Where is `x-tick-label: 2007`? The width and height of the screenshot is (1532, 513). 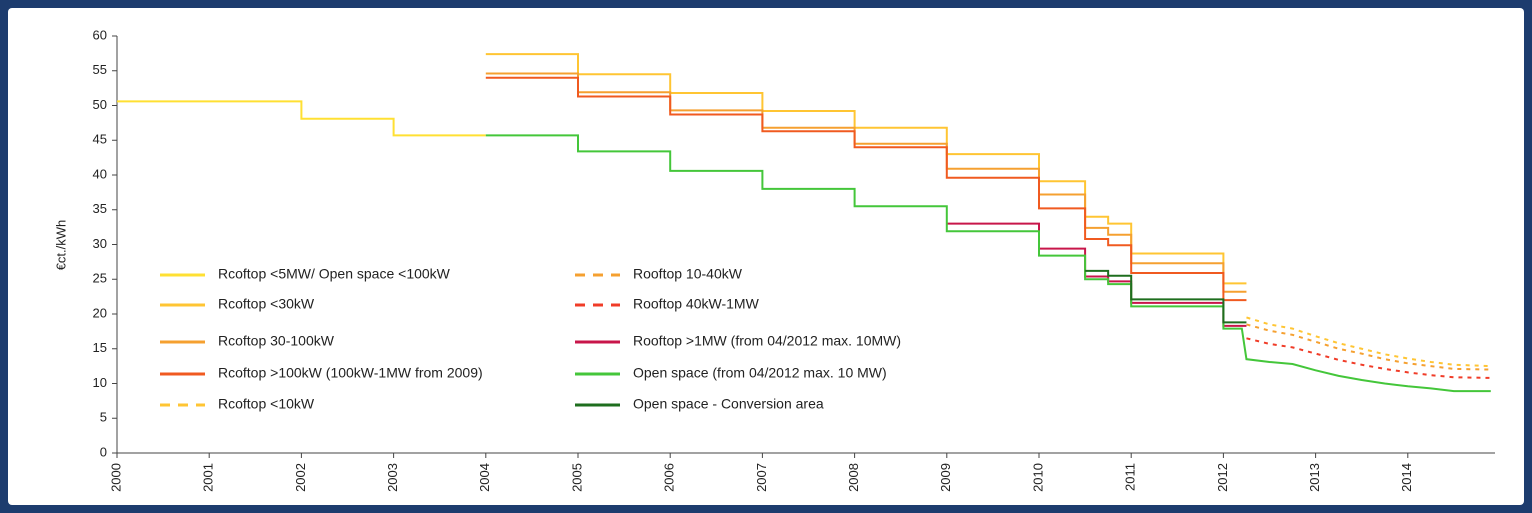 x-tick-label: 2007 is located at coordinates (761, 477).